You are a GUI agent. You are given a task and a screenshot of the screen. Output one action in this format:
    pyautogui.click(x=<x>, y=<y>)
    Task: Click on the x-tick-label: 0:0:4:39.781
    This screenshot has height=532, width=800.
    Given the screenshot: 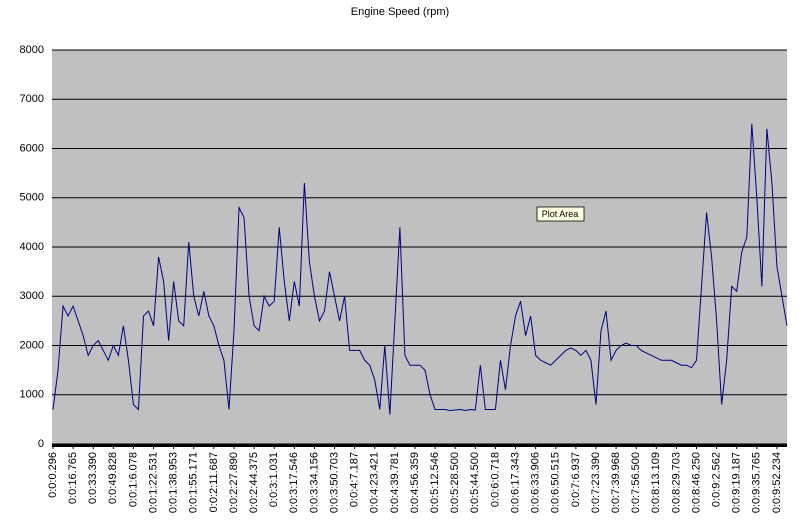 What is the action you would take?
    pyautogui.click(x=395, y=482)
    